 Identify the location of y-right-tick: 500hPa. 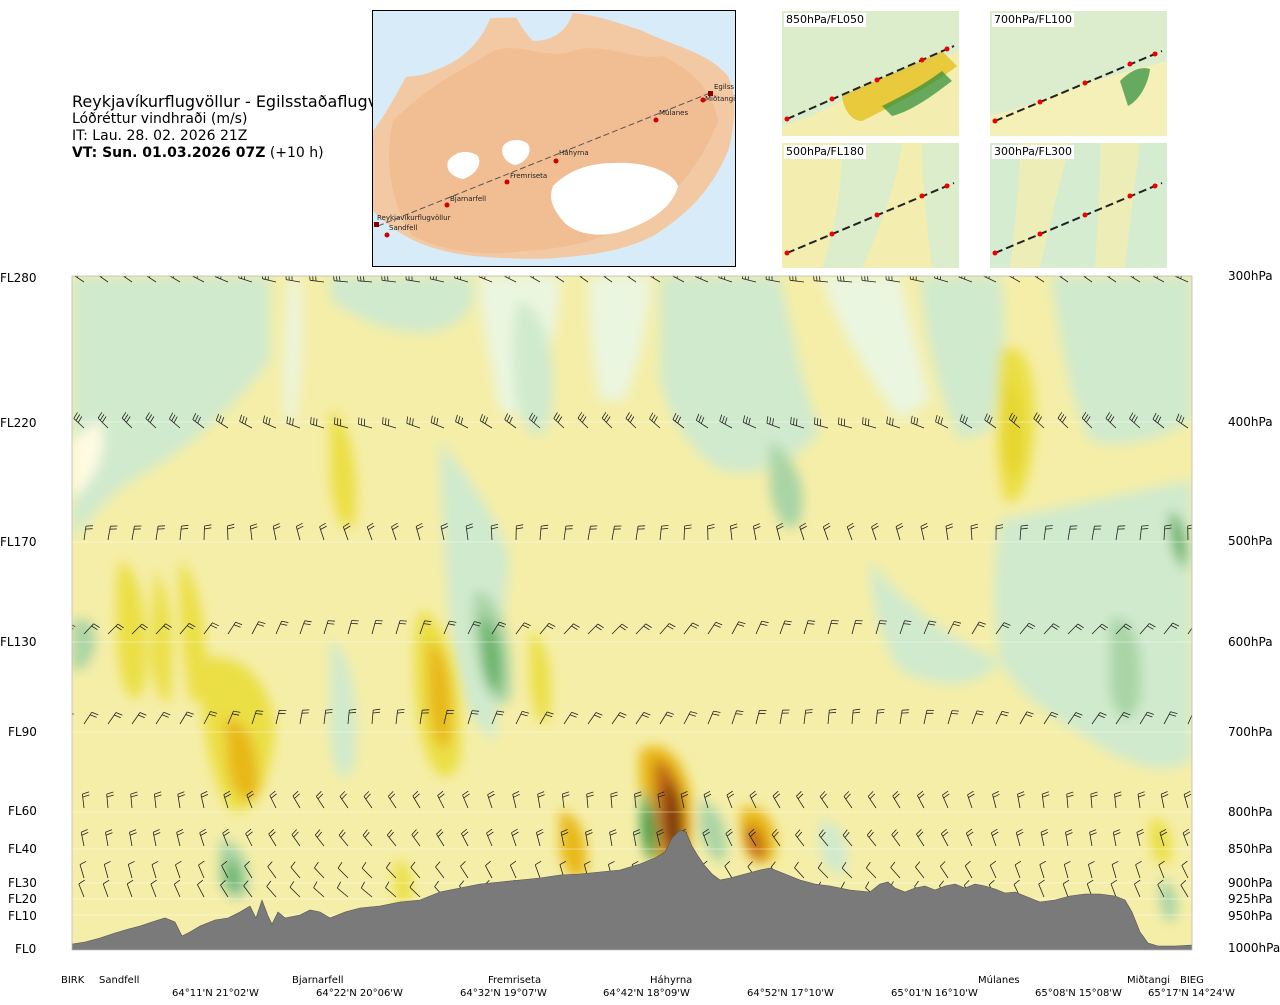
(1250, 541).